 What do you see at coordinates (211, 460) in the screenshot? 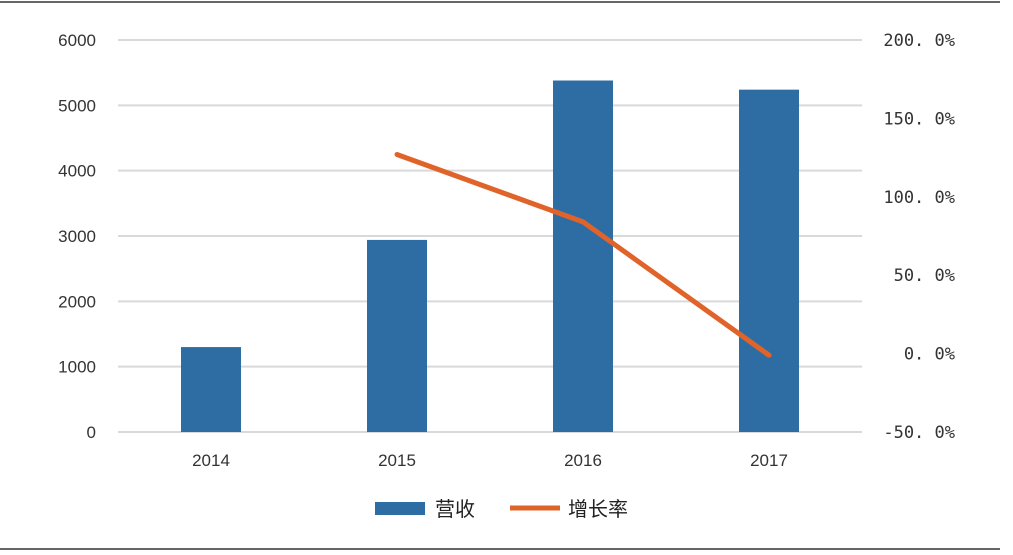
I see `x-tick-label: 2014` at bounding box center [211, 460].